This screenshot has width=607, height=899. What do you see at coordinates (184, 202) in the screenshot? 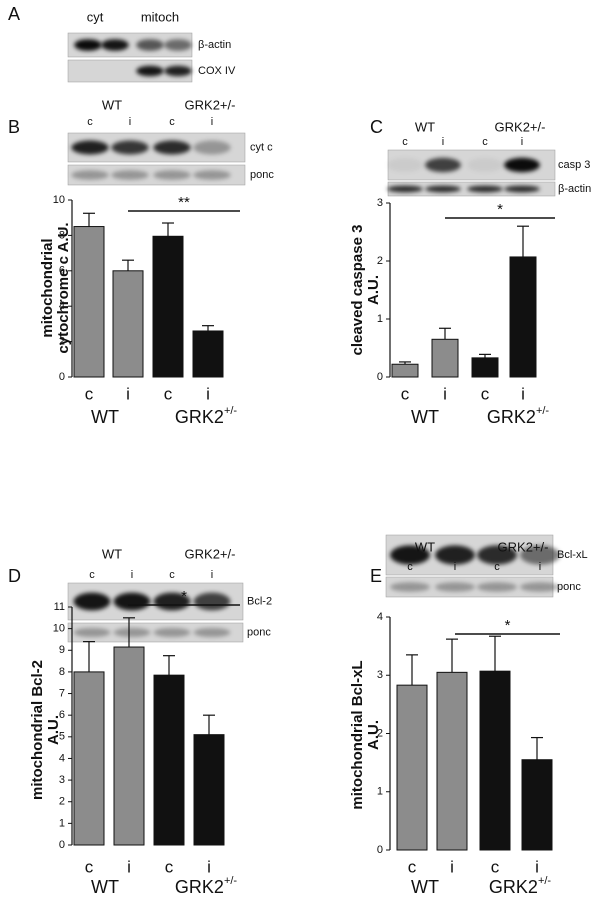
I see `significance-label: **` at bounding box center [184, 202].